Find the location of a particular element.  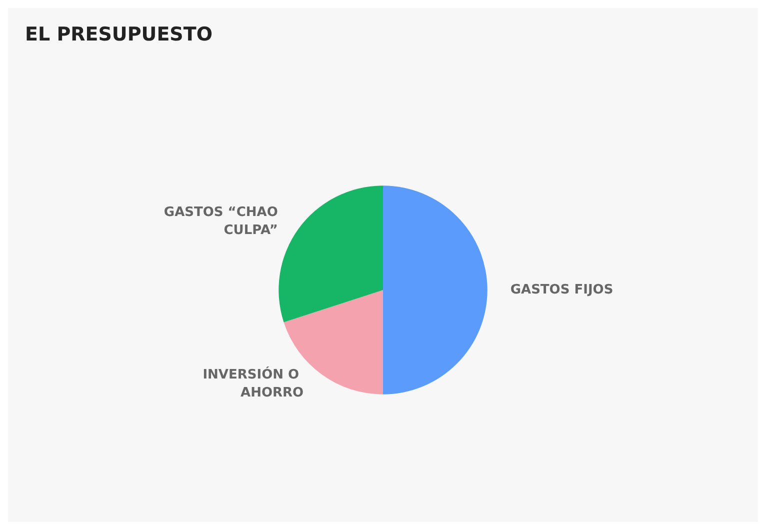

slice-label: GASTOS “CHAO CULPA” is located at coordinates (221, 221).